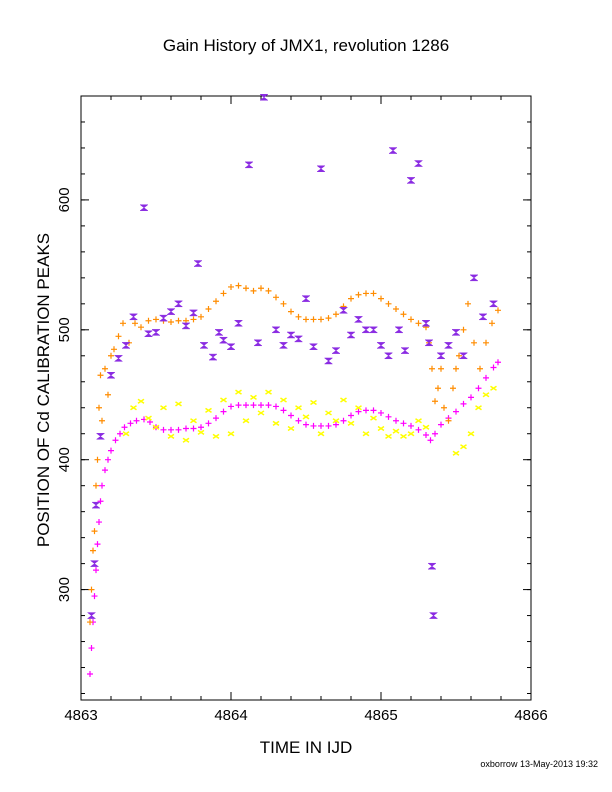 Image resolution: width=612 pixels, height=792 pixels. Describe the element at coordinates (64, 199) in the screenshot. I see `y-tick-label: 600` at that location.